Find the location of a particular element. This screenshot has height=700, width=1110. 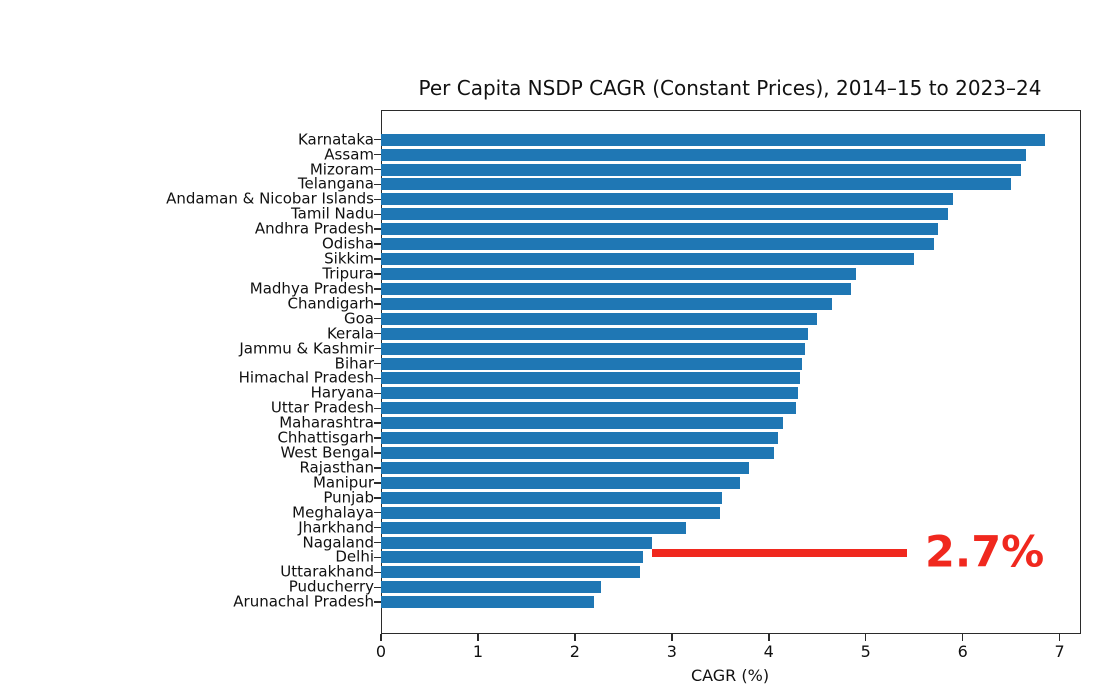

y-tick-label: Haryana is located at coordinates (342, 392).